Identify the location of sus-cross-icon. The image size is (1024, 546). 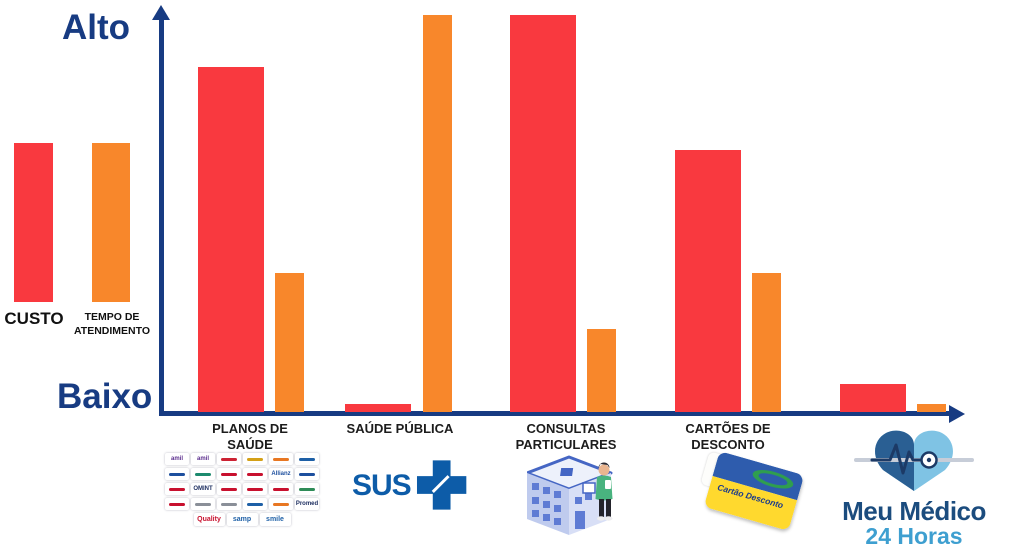
(441, 485).